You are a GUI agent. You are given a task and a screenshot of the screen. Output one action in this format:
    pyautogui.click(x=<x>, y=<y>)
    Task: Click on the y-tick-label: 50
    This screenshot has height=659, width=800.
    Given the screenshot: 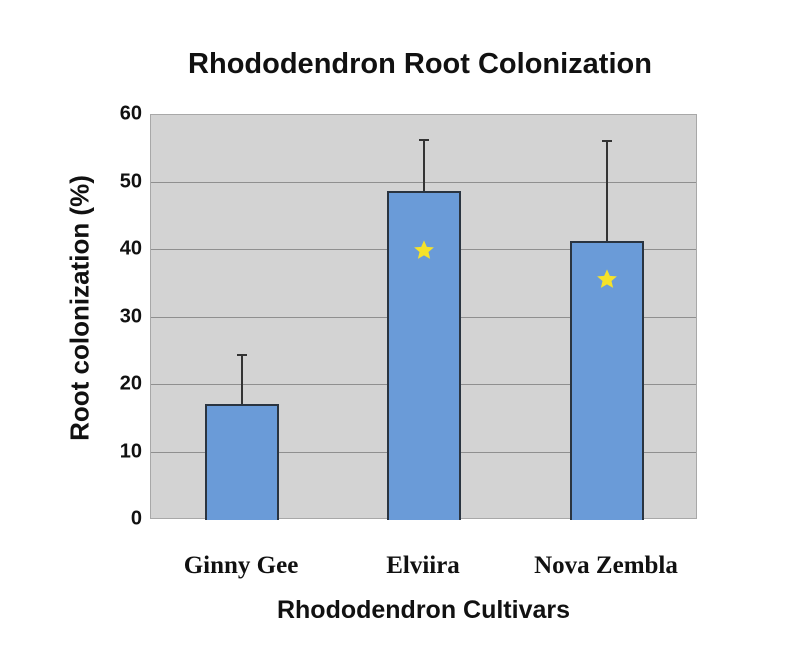 What is the action you would take?
    pyautogui.click(x=130, y=181)
    